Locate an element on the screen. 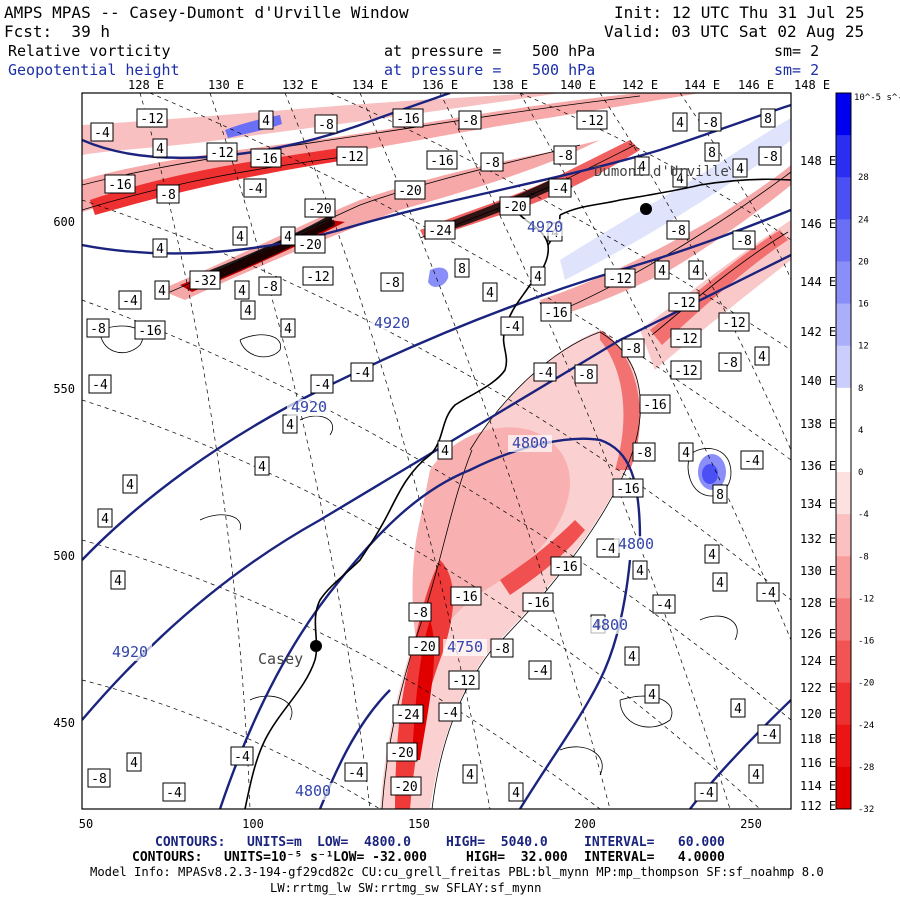  vort-band-pos is located at coordinates (710, 474).